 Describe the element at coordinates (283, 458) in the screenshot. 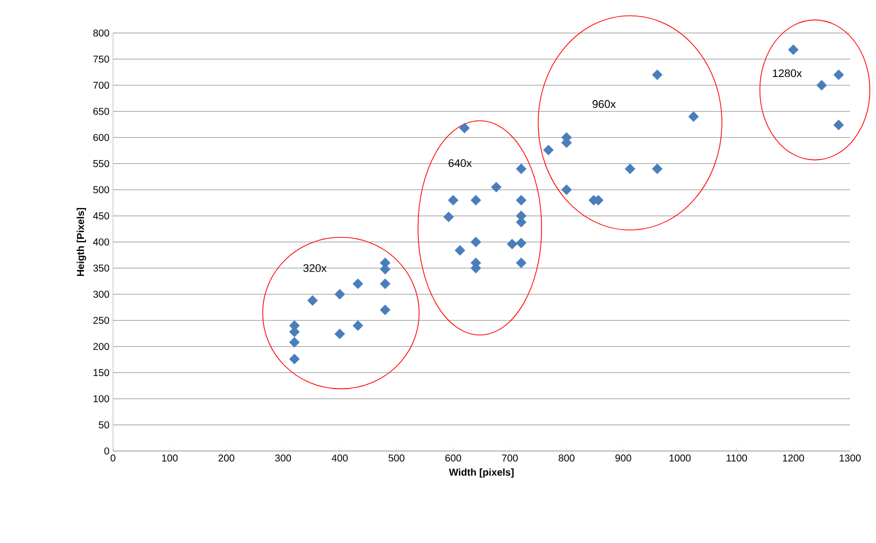

I see `x-tick-label: 300` at that location.